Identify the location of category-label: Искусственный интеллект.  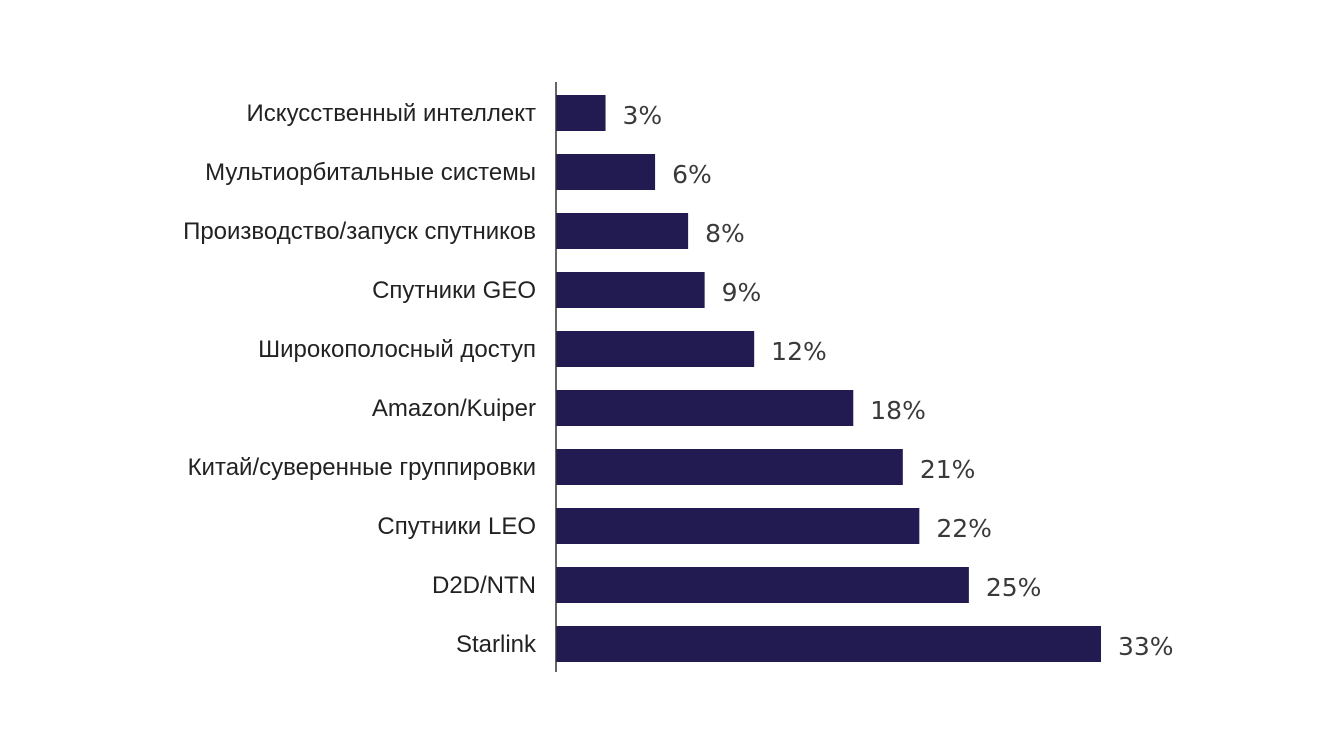
(391, 113).